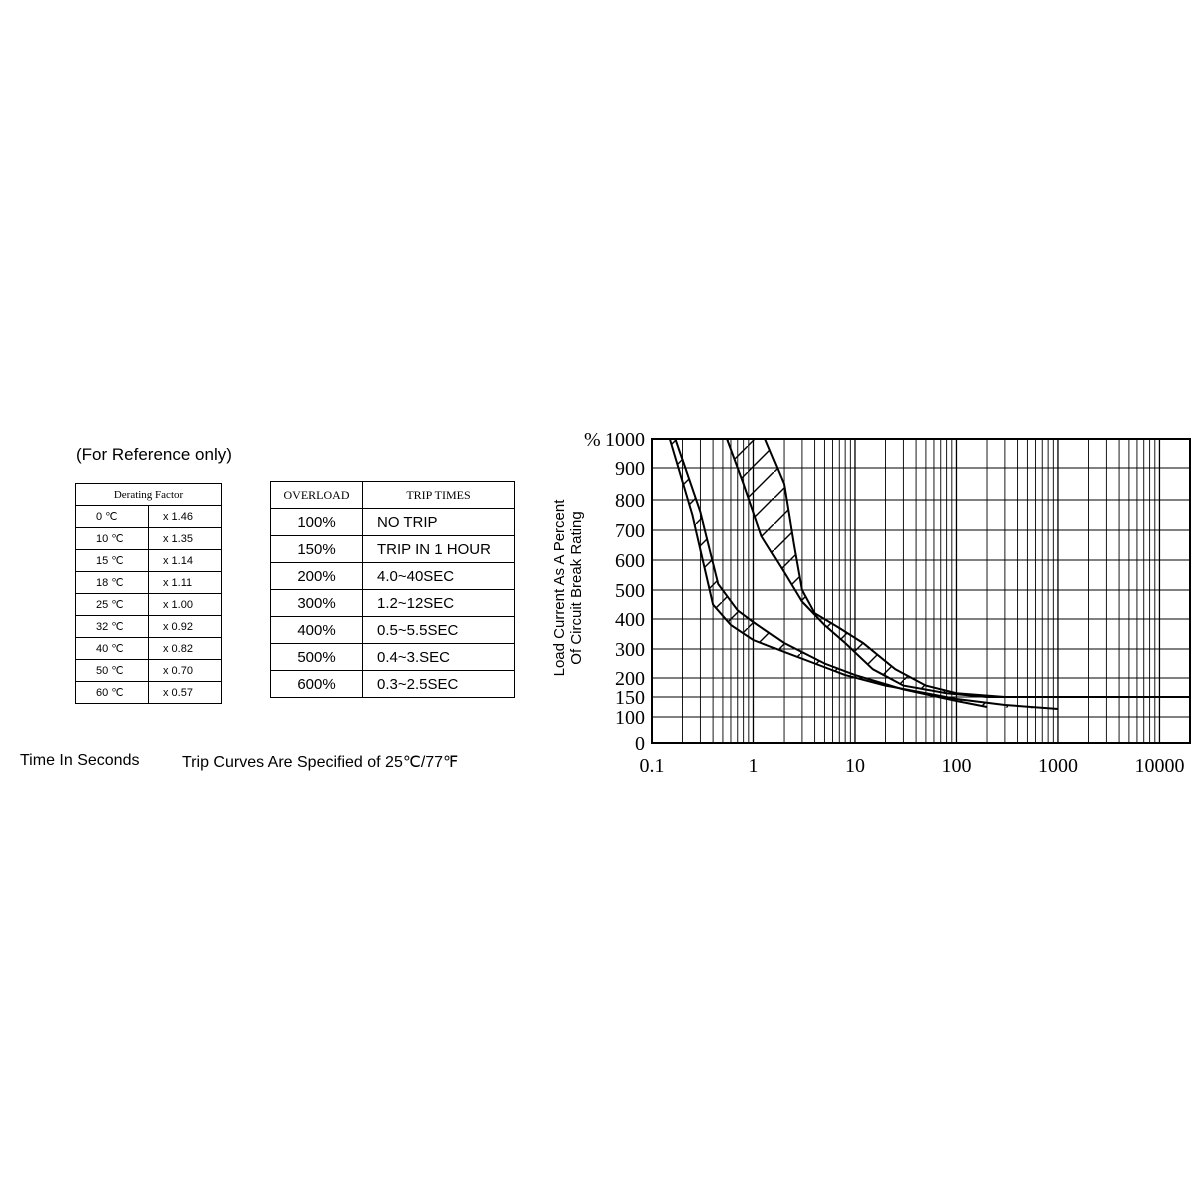 This screenshot has height=1200, width=1200. What do you see at coordinates (630, 531) in the screenshot?
I see `y-tick-label: 700` at bounding box center [630, 531].